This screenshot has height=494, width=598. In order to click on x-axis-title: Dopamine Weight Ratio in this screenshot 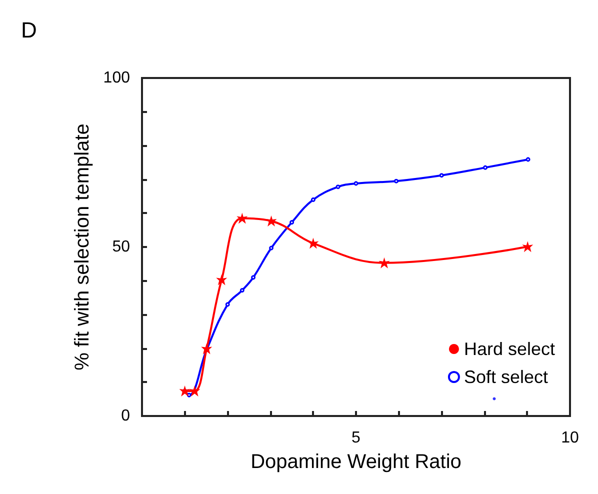, I will do `click(356, 462)`.